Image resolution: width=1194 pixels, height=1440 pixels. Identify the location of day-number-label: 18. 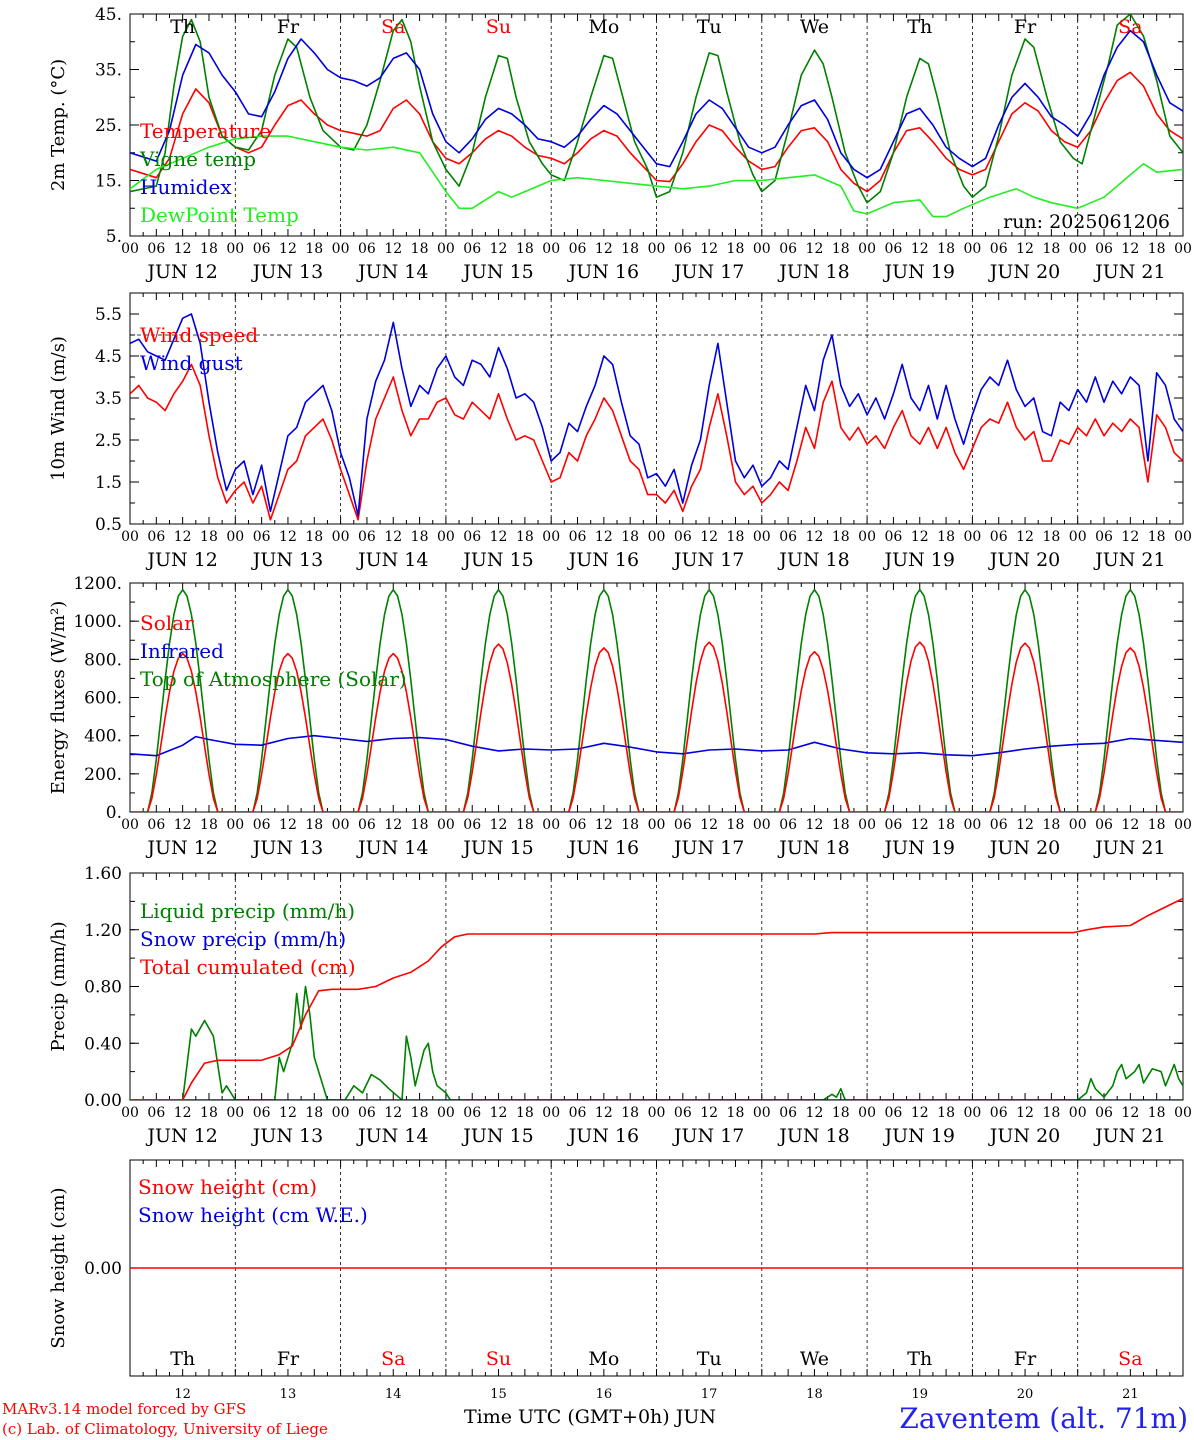
(814, 1394).